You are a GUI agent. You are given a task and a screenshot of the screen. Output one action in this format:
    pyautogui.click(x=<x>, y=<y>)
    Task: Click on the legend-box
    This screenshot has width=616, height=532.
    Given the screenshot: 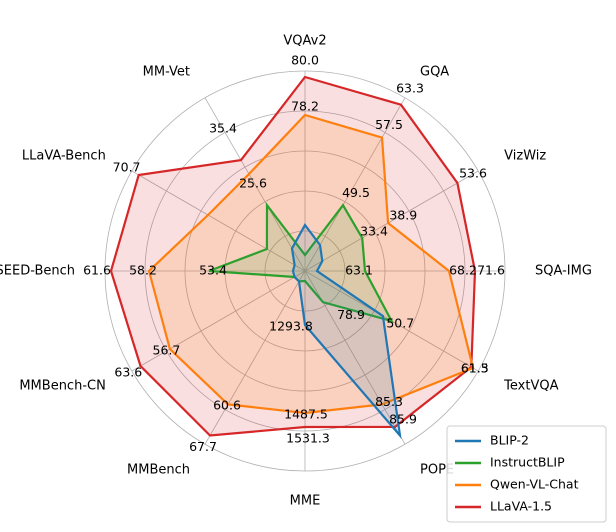 What is the action you would take?
    pyautogui.click(x=526, y=474)
    